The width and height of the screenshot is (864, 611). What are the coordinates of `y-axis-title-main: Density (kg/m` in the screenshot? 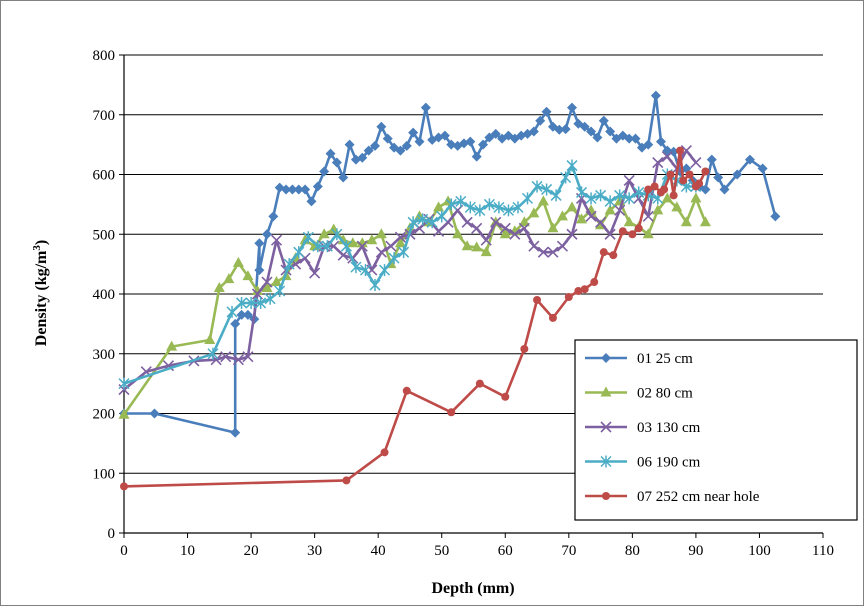 It's located at (41, 298).